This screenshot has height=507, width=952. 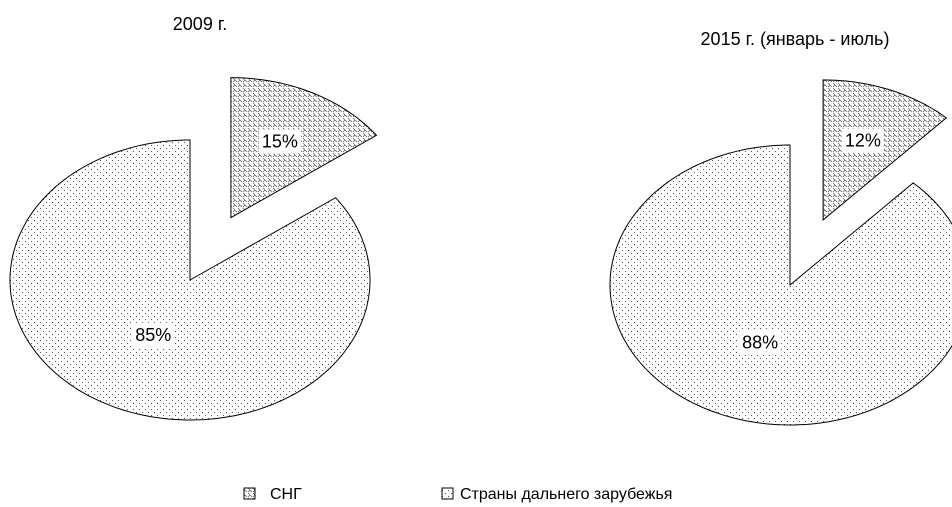 I want to click on data-label: 88%, so click(x=760, y=342).